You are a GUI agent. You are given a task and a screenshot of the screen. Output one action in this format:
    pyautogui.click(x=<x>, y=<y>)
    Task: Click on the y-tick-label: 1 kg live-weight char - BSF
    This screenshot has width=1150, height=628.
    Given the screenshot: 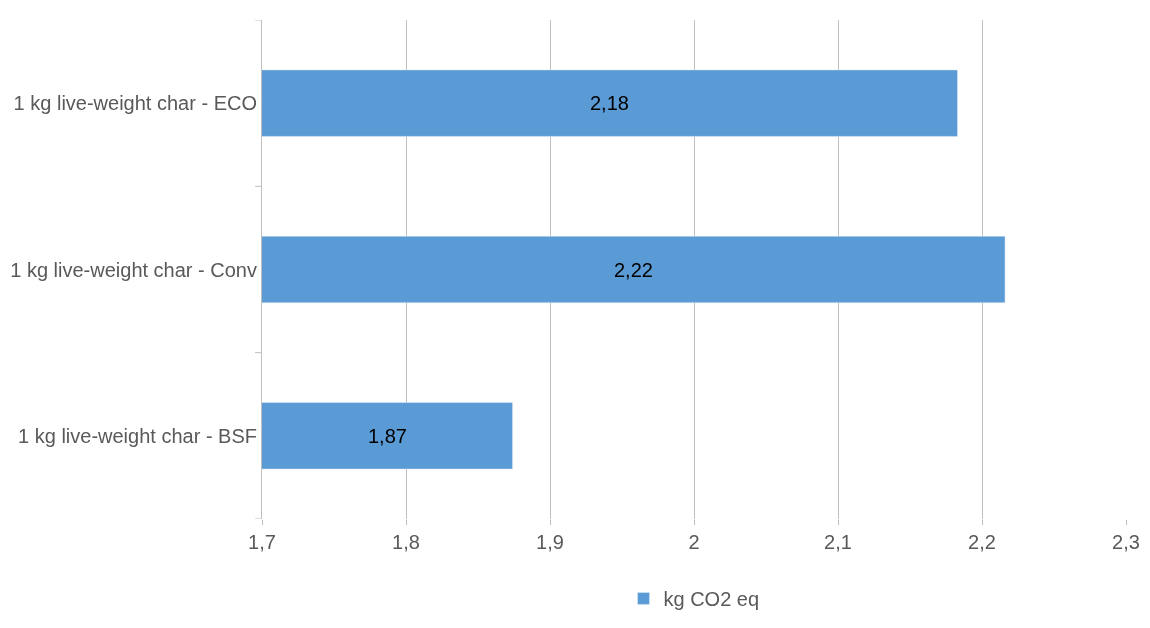 What is the action you would take?
    pyautogui.click(x=137, y=435)
    